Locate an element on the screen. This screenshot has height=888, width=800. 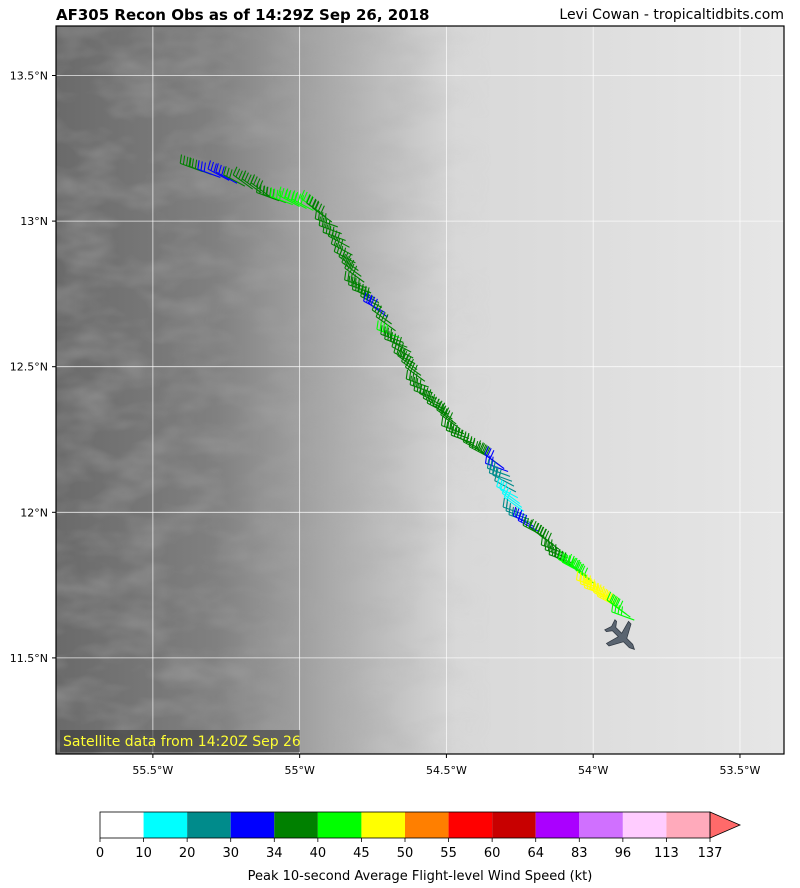
colorbar: 0 10 20 30 34 40 45 50 55 60 64 83 96 113 137 is located at coordinates (419, 836).